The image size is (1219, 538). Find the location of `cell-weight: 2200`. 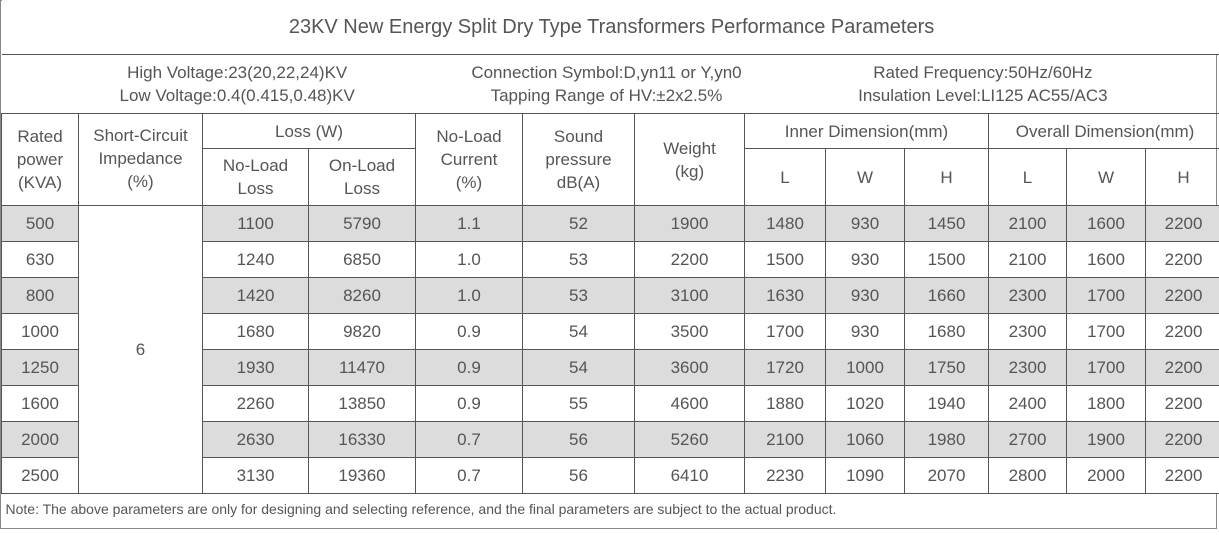

cell-weight: 2200 is located at coordinates (689, 259).